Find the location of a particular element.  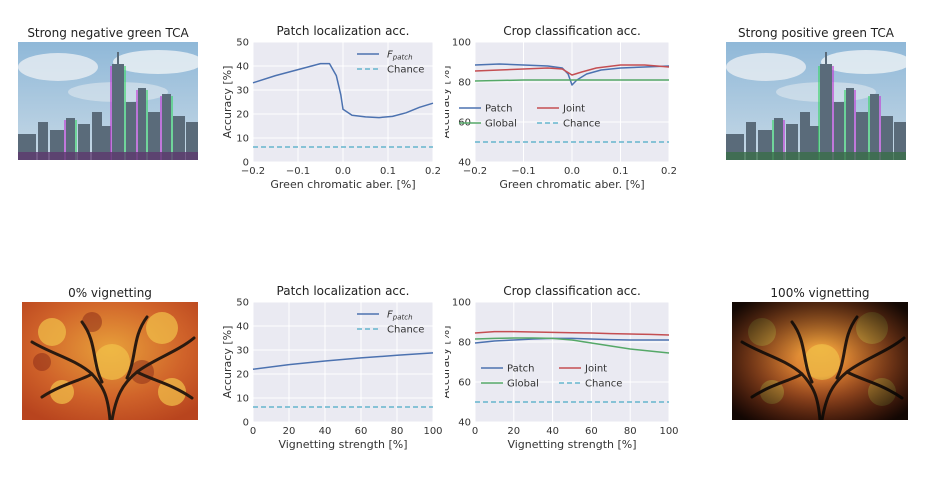

vig-full-photo is located at coordinates (820, 361).